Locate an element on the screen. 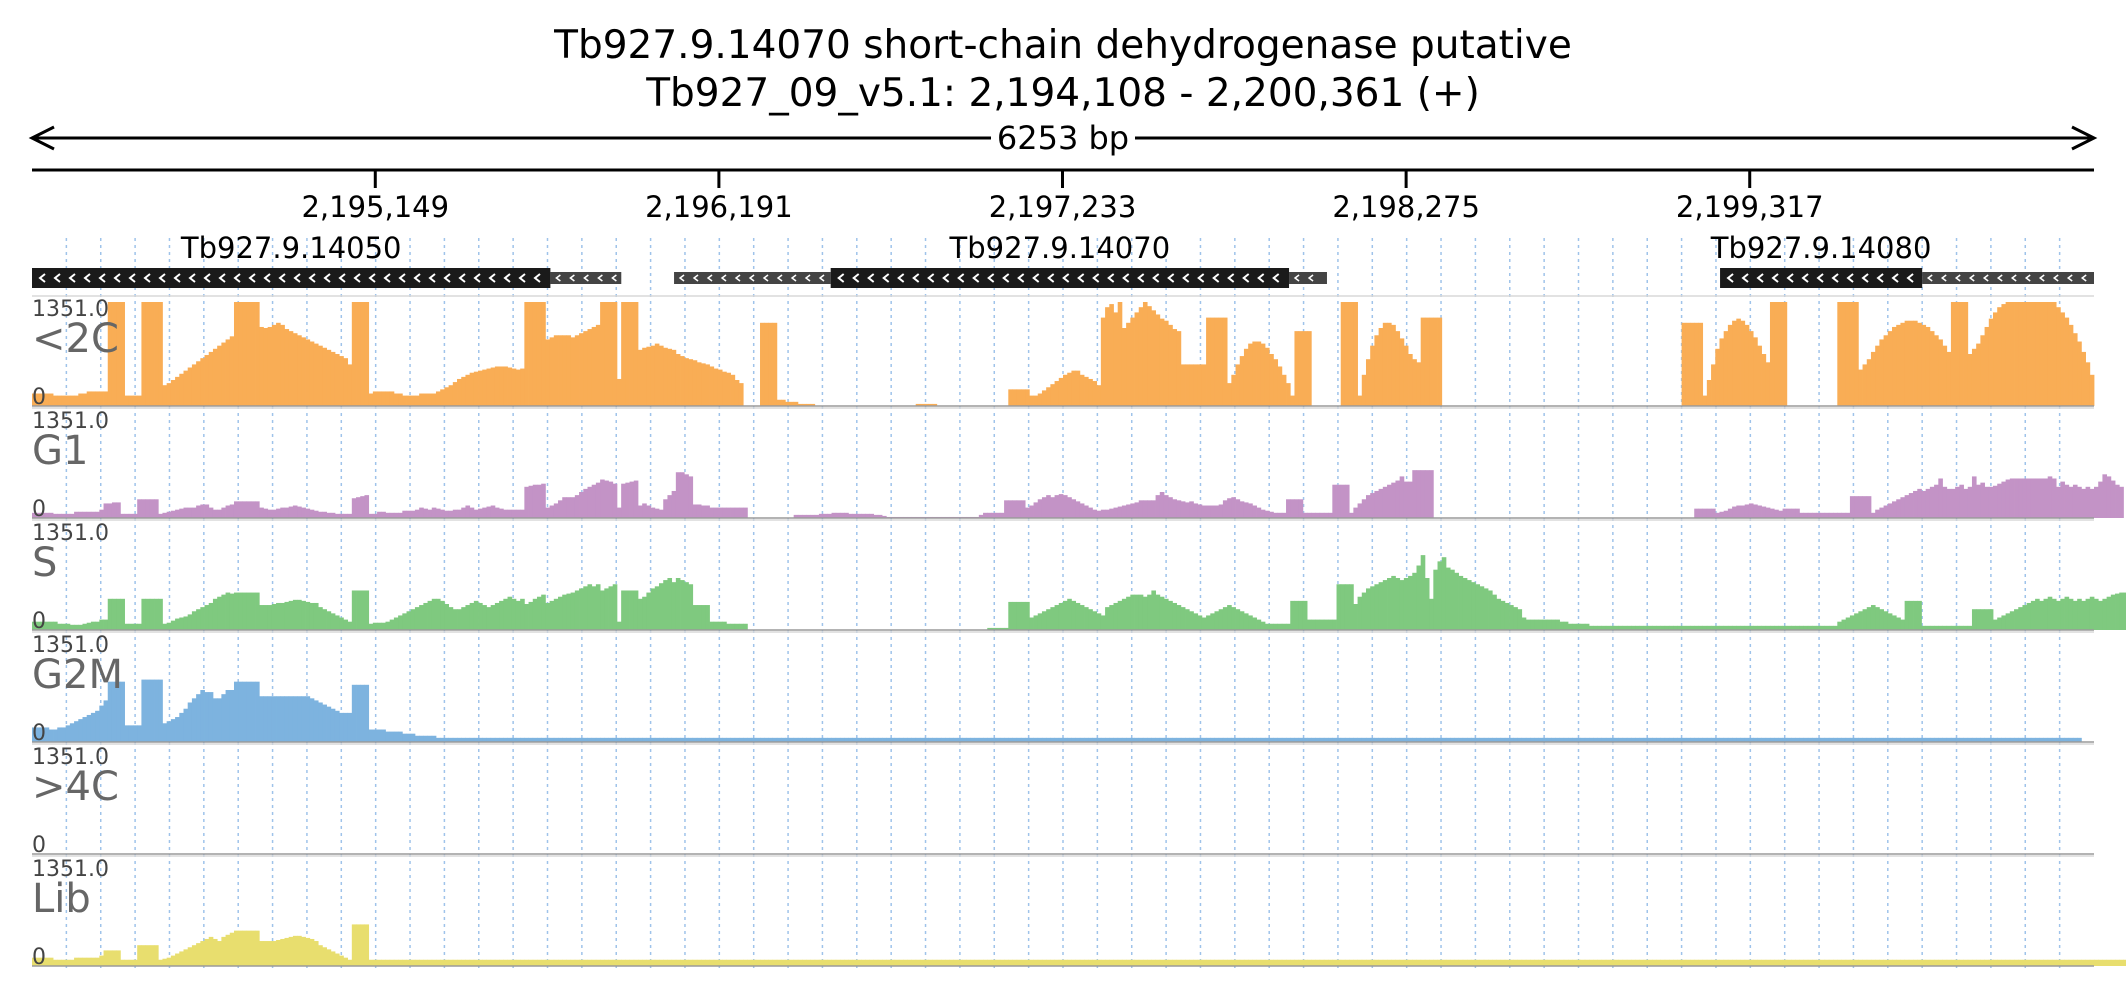 The height and width of the screenshot is (1000, 2126). track-4: 1351.0>4C0 is located at coordinates (1063, 800).